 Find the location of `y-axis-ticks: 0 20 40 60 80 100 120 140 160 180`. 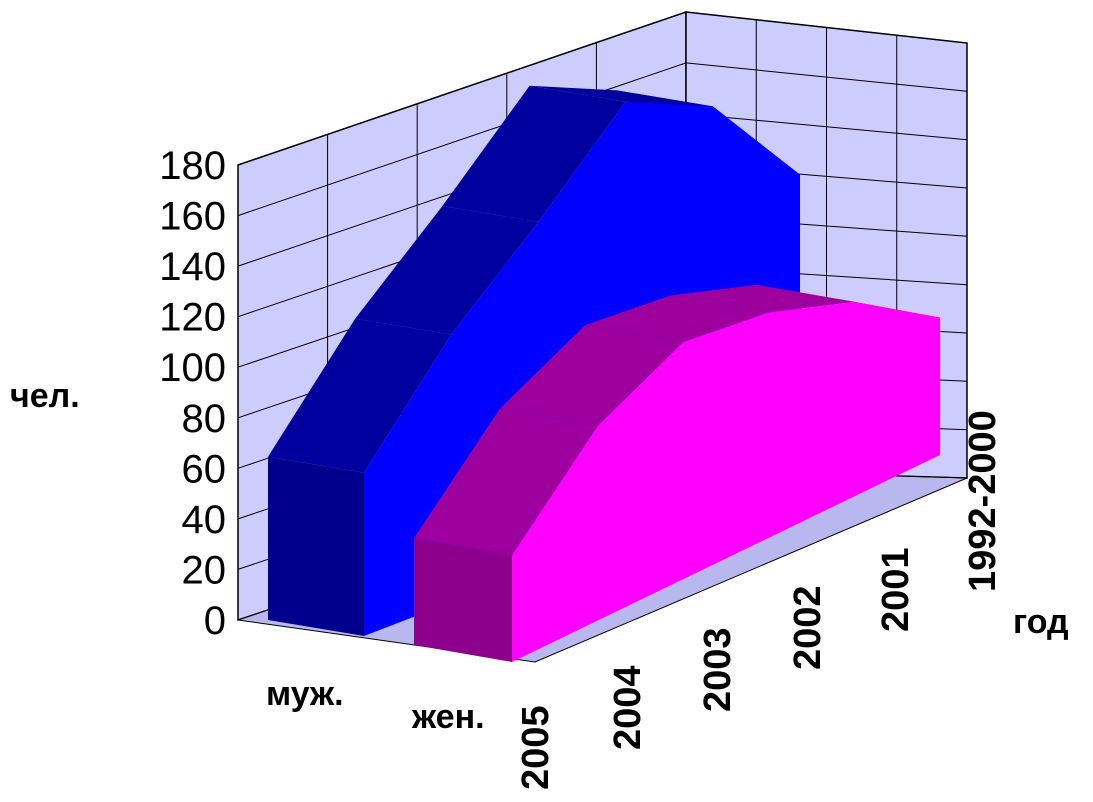

y-axis-ticks: 0 20 40 60 80 100 120 140 160 180 is located at coordinates (192, 393).